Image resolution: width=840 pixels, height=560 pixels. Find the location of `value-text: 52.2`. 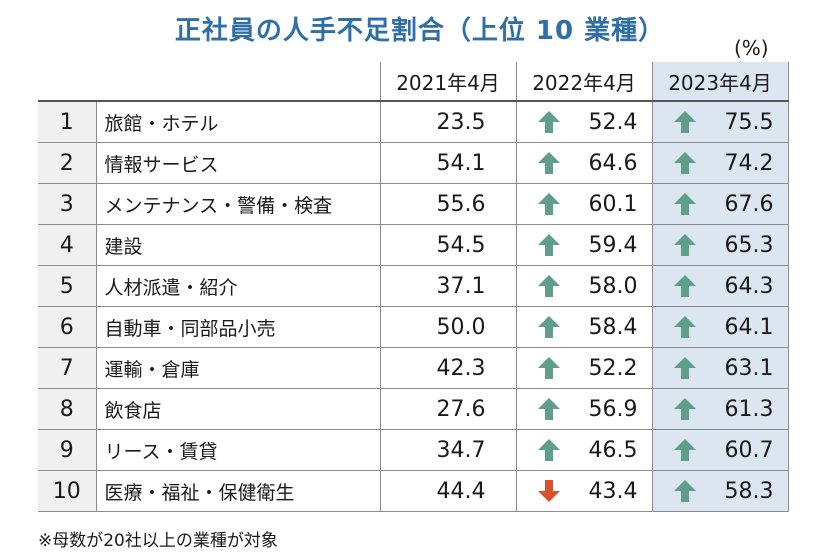

value-text: 52.2 is located at coordinates (613, 368).